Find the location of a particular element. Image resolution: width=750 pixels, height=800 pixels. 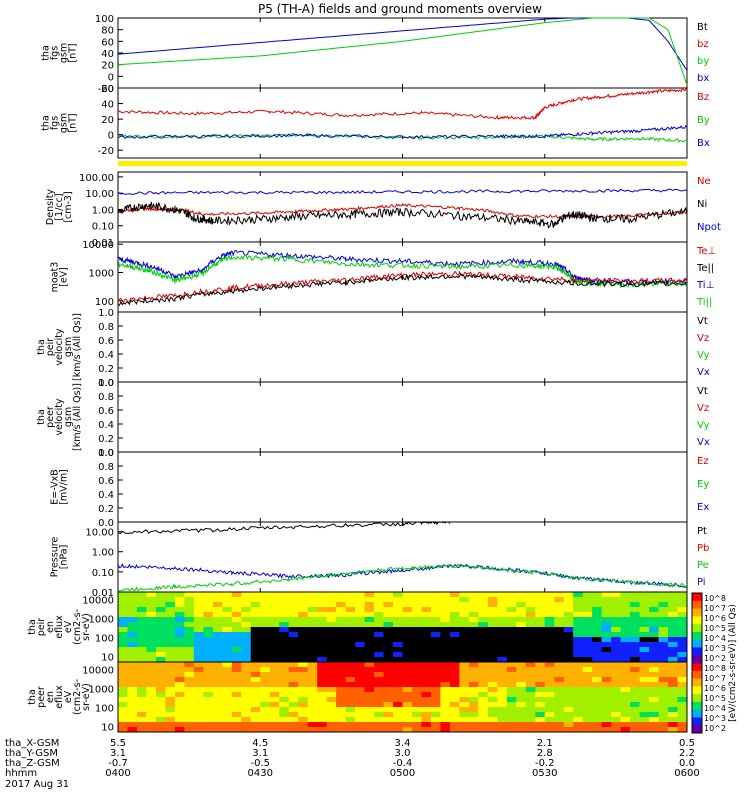

legend-entry: Vx is located at coordinates (703, 442).